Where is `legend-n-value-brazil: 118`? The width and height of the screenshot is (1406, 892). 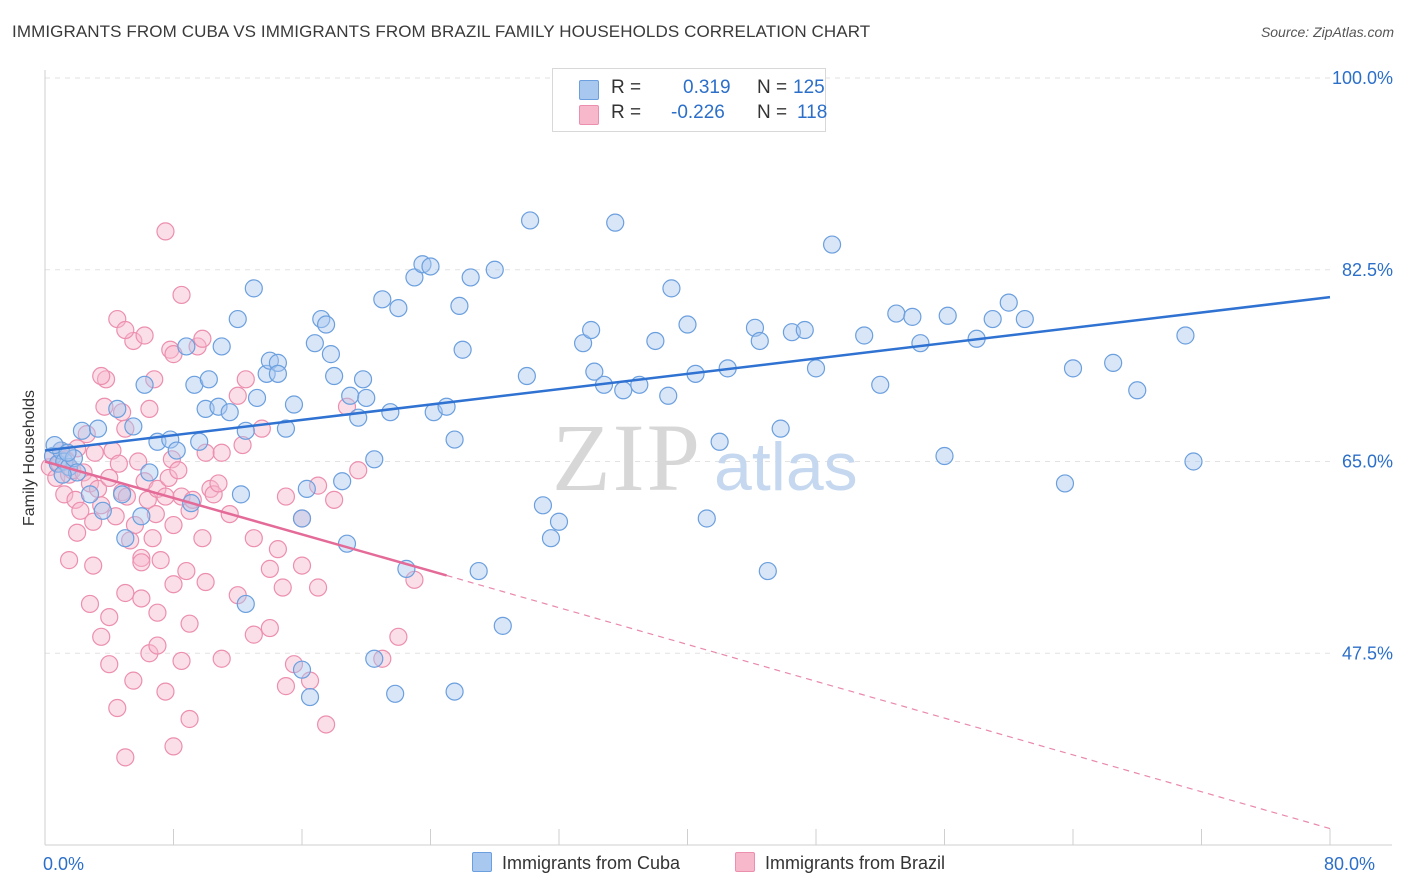
legend-n-value-brazil: 118 is located at coordinates (812, 112).